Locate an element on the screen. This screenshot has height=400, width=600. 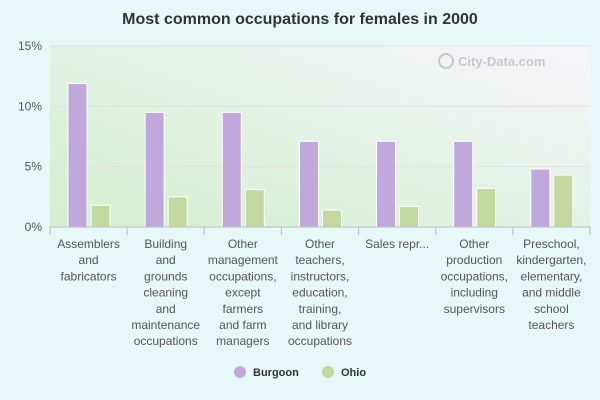
y-tick-label: 15% is located at coordinates (30, 46).